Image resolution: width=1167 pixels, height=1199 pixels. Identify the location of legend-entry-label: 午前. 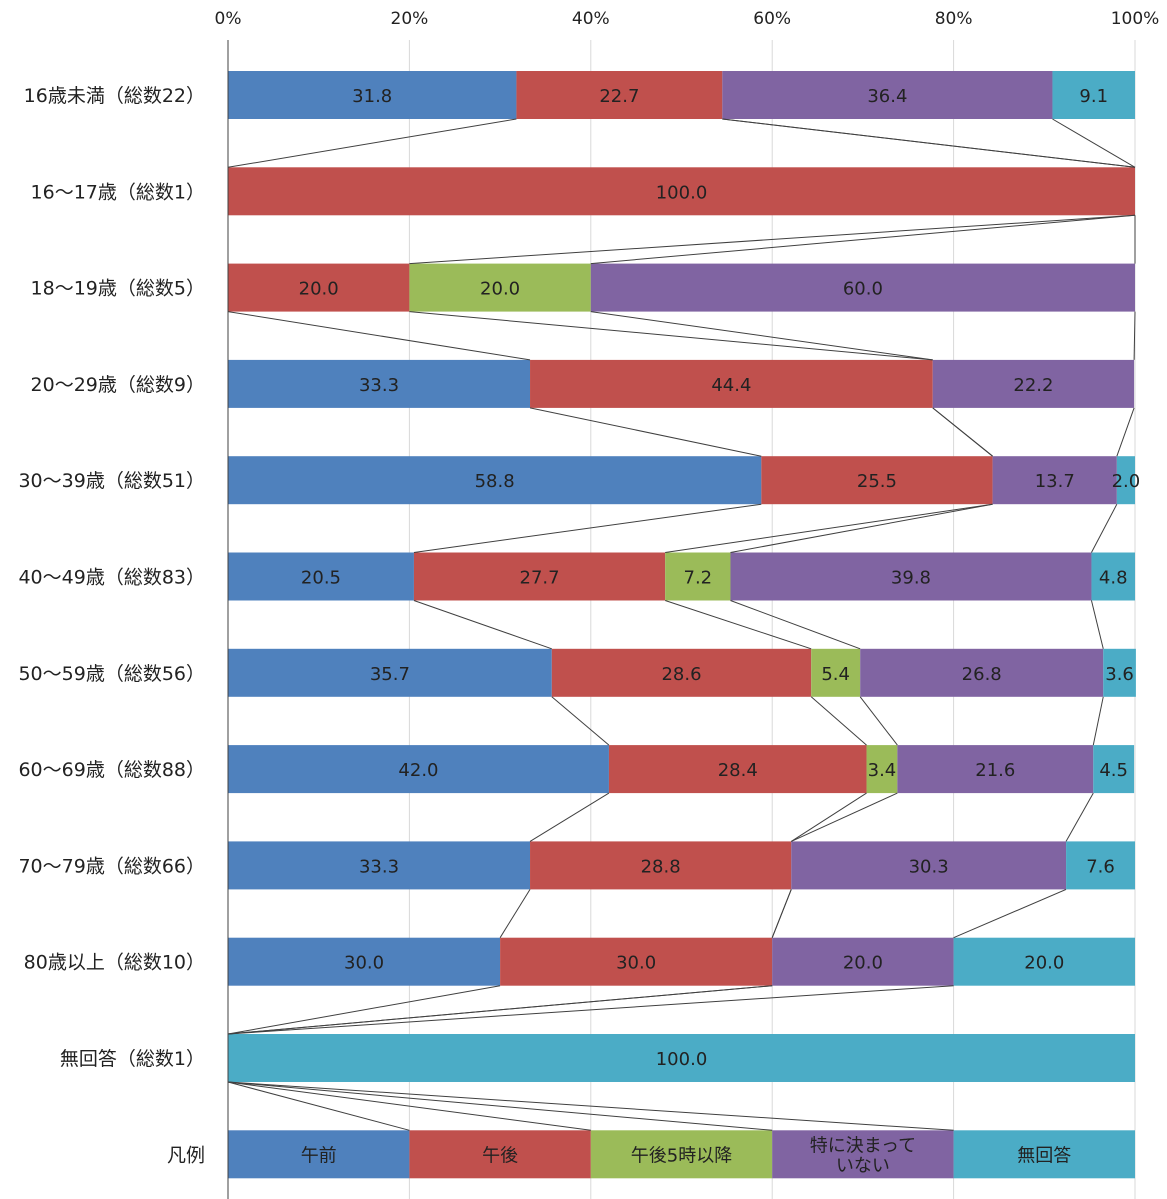
(319, 1155).